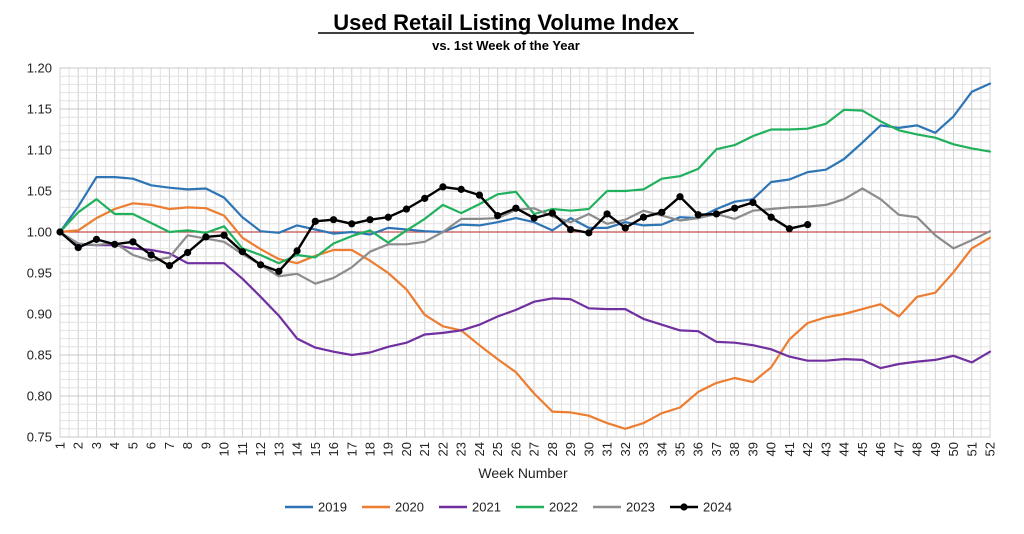  Describe the element at coordinates (716, 449) in the screenshot. I see `x-tick-label: 37` at that location.